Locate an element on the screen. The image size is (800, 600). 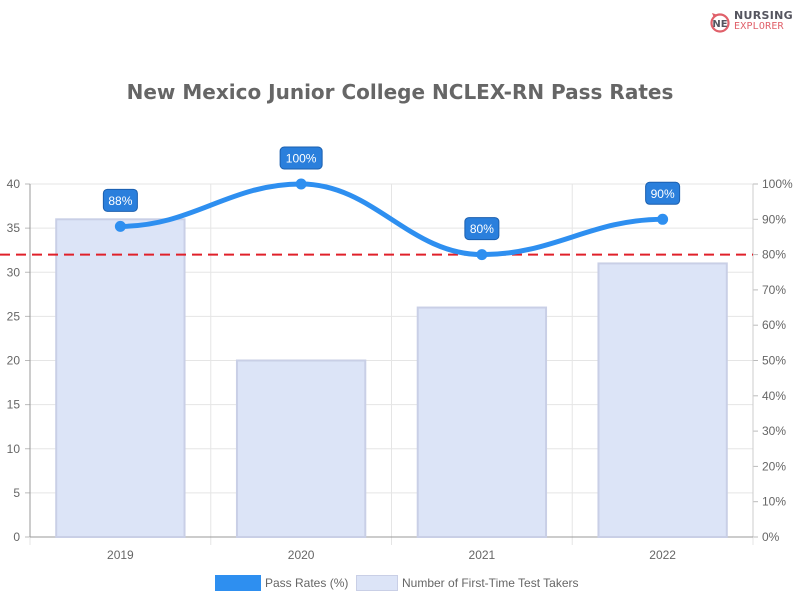
x-axis-tick-label: 2019 is located at coordinates (120, 555).